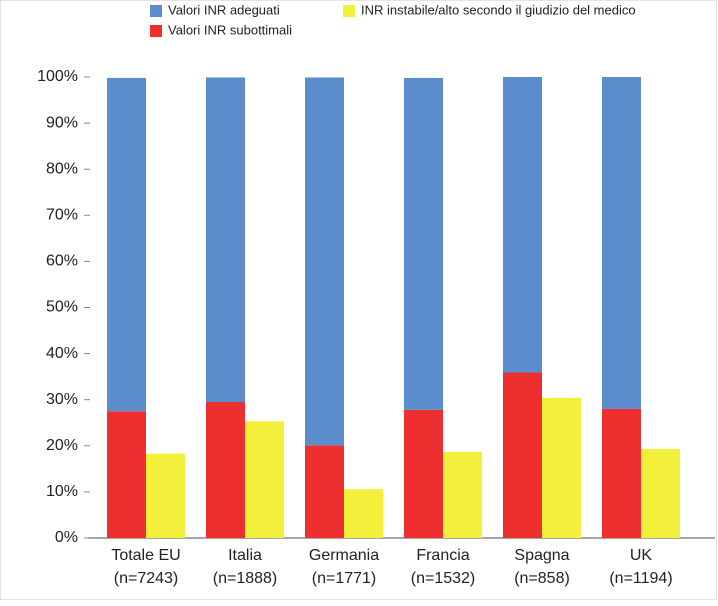 The width and height of the screenshot is (718, 606). Describe the element at coordinates (443, 578) in the screenshot. I see `x-tick-label: (n=1532)` at that location.